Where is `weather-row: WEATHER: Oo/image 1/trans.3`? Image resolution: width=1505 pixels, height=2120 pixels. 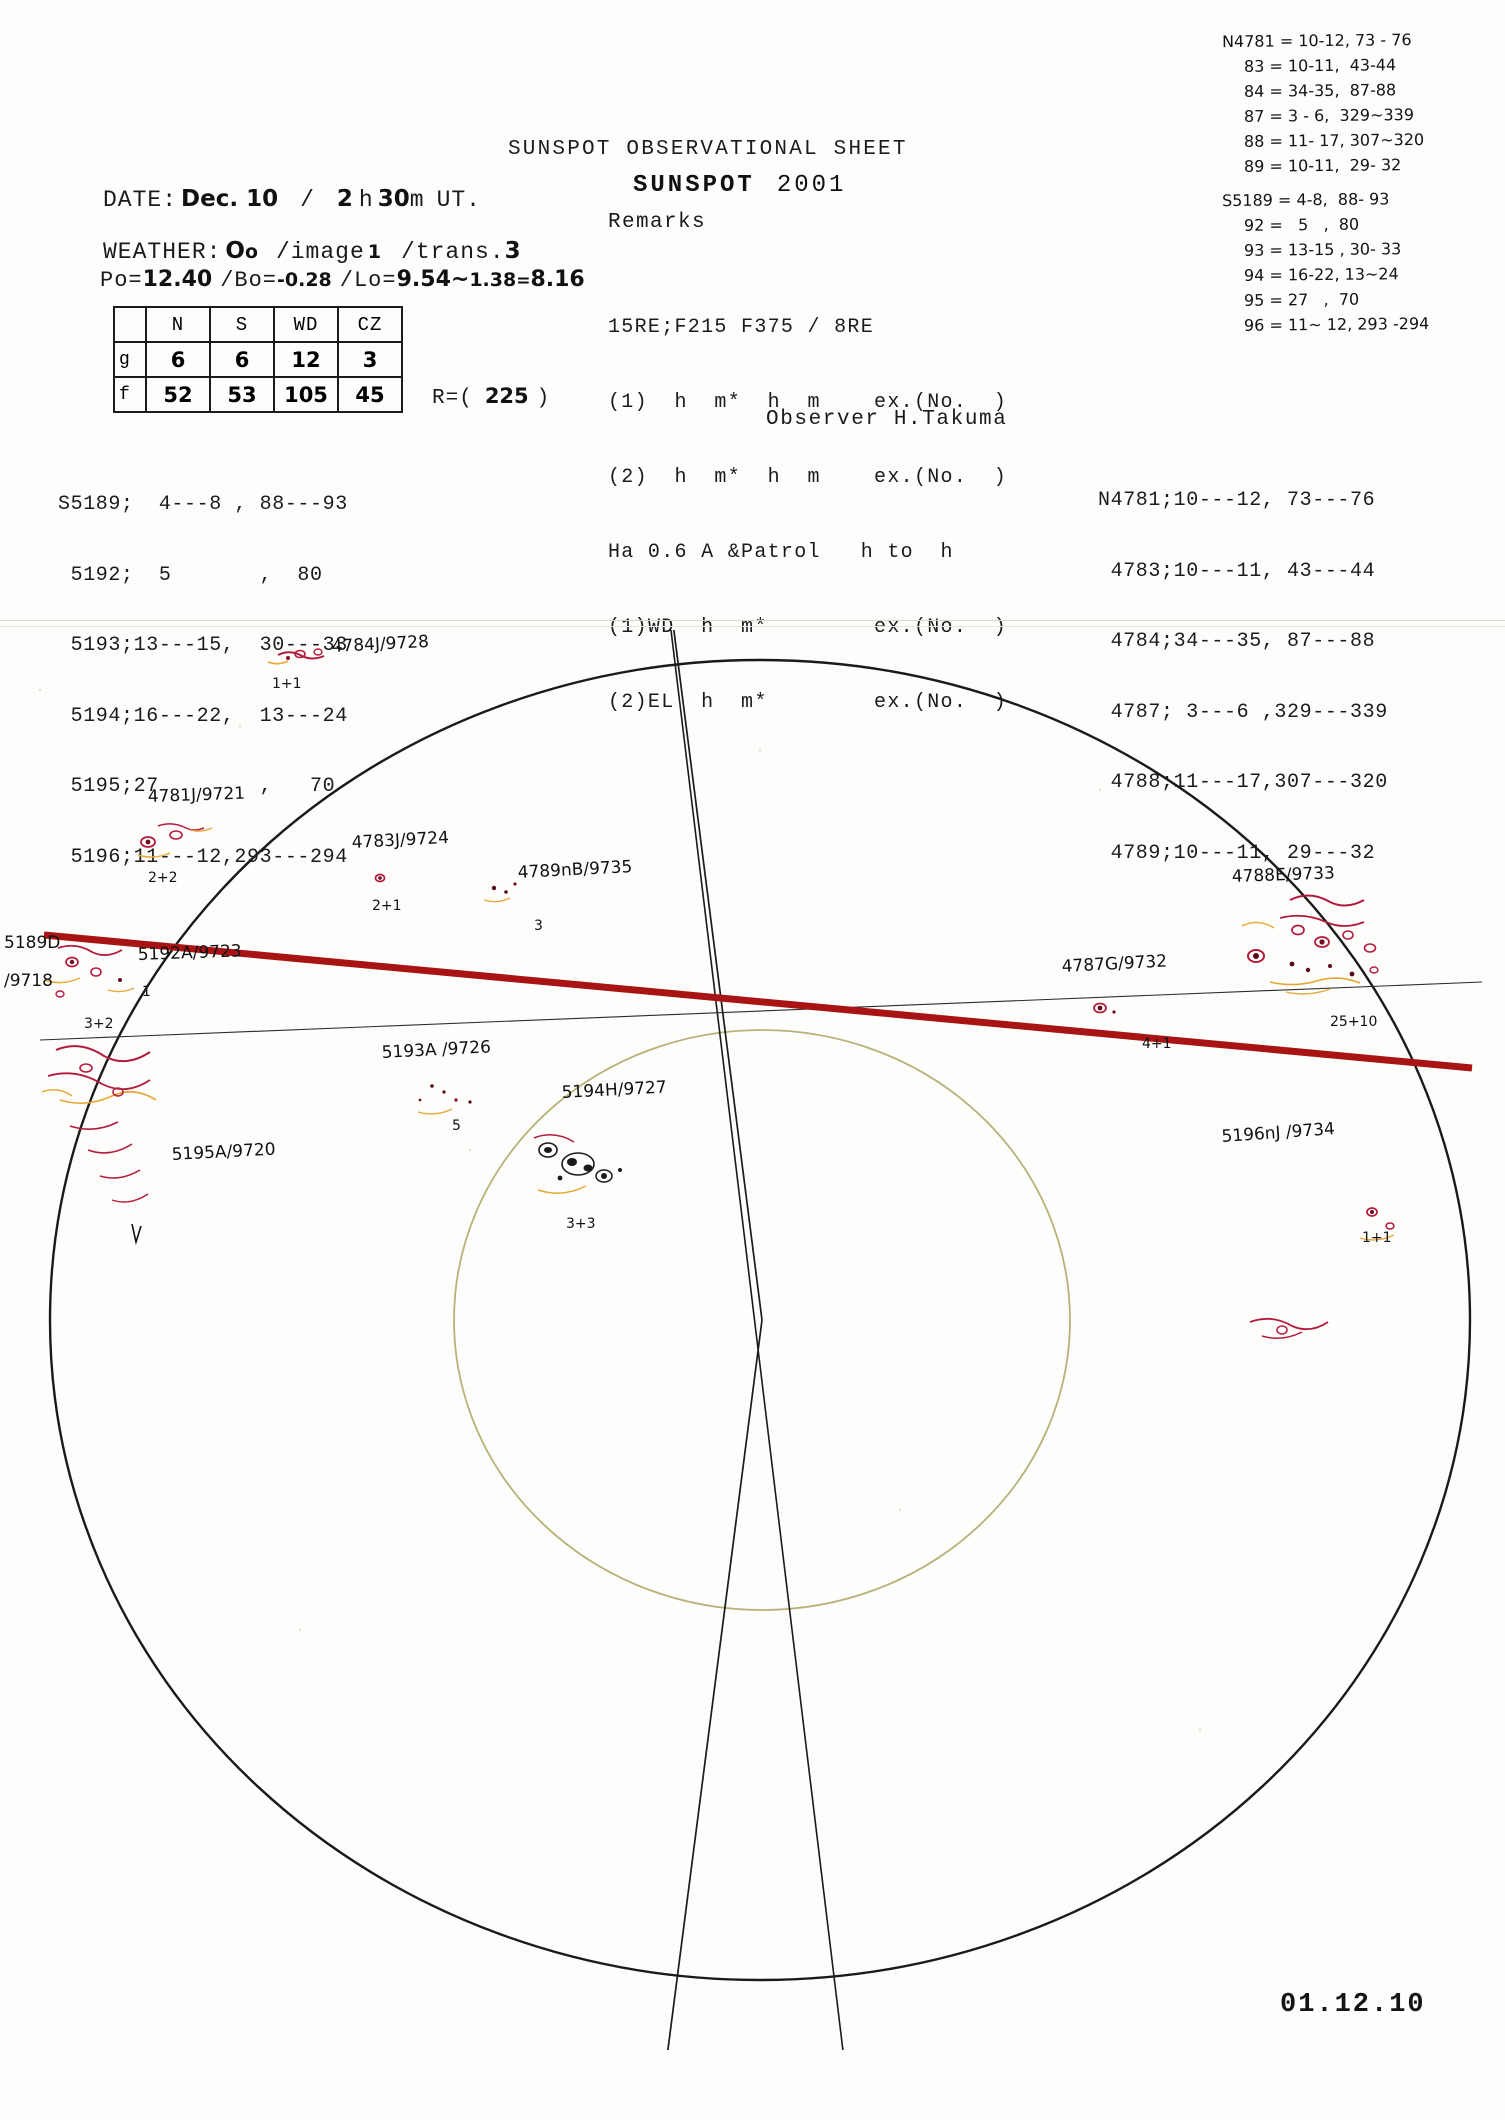 weather-row: WEATHER: Oo/image 1/trans.3 is located at coordinates (312, 251).